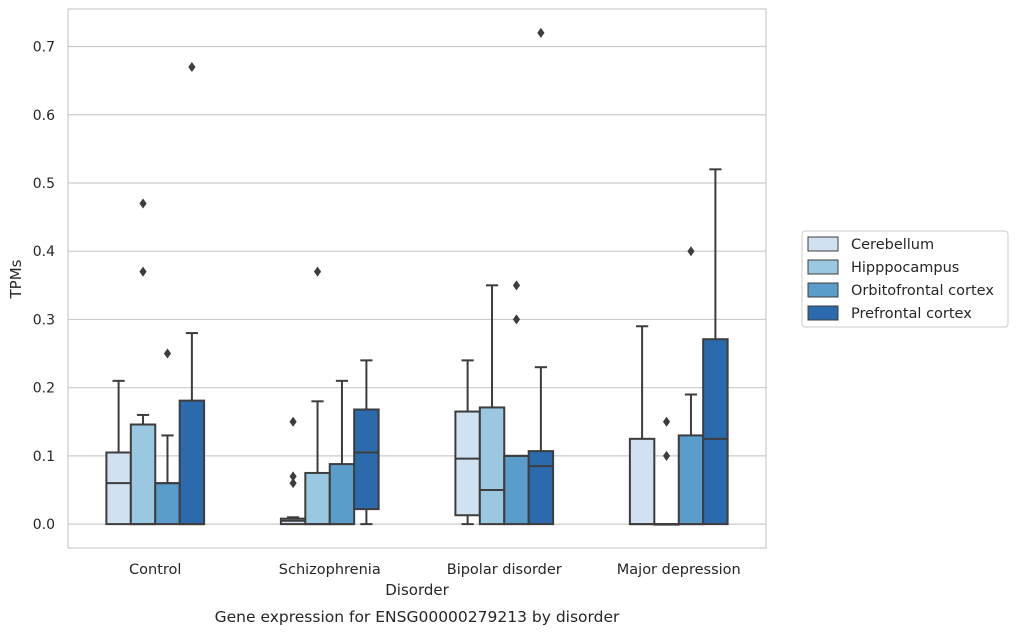 This screenshot has width=1018, height=634. Describe the element at coordinates (44, 116) in the screenshot. I see `y-tick-label: 0.6` at that location.